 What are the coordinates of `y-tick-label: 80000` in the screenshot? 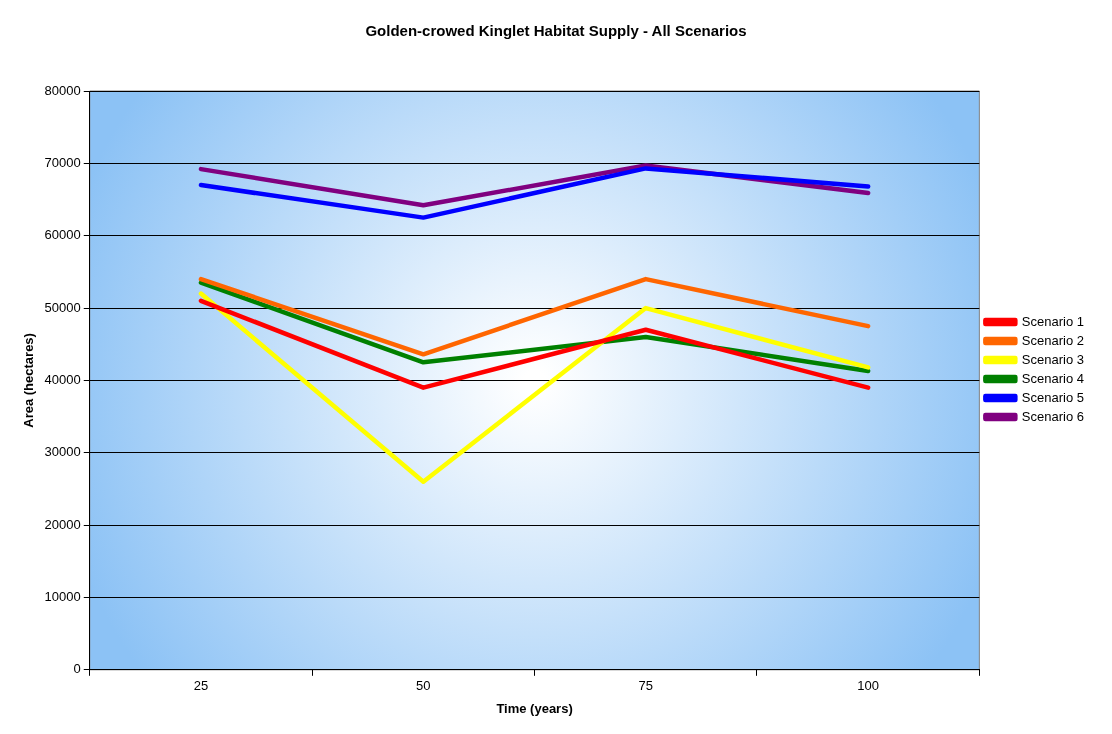 It's located at (62, 90).